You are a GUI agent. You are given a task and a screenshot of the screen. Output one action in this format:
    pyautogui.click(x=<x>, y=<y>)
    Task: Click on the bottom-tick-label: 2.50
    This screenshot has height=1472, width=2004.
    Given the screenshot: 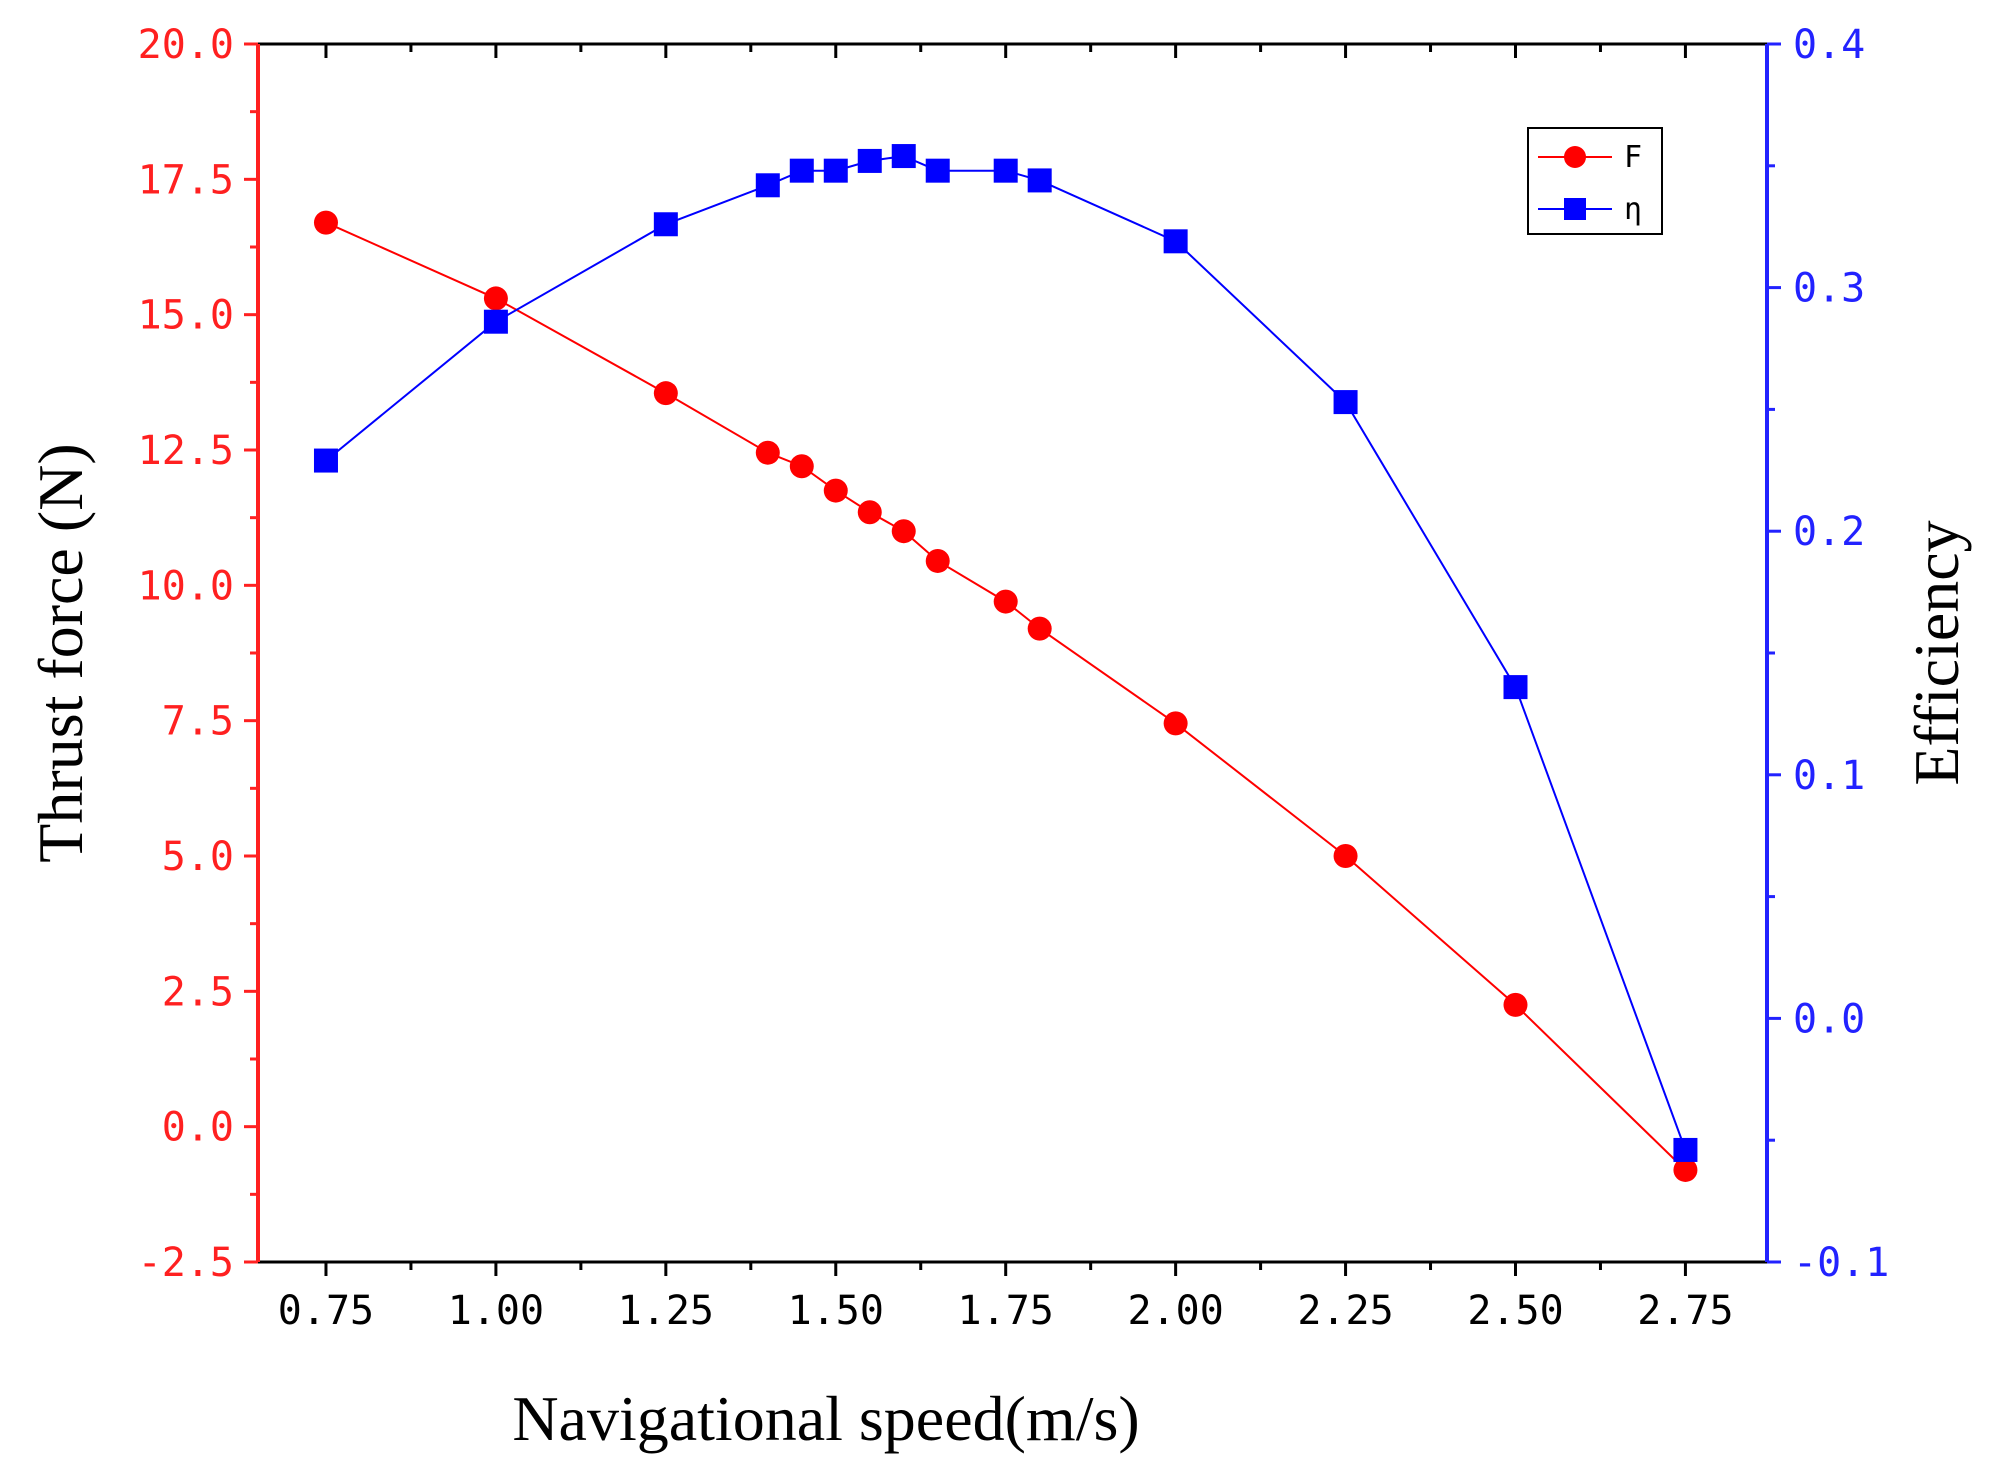 What is the action you would take?
    pyautogui.click(x=1515, y=1311)
    